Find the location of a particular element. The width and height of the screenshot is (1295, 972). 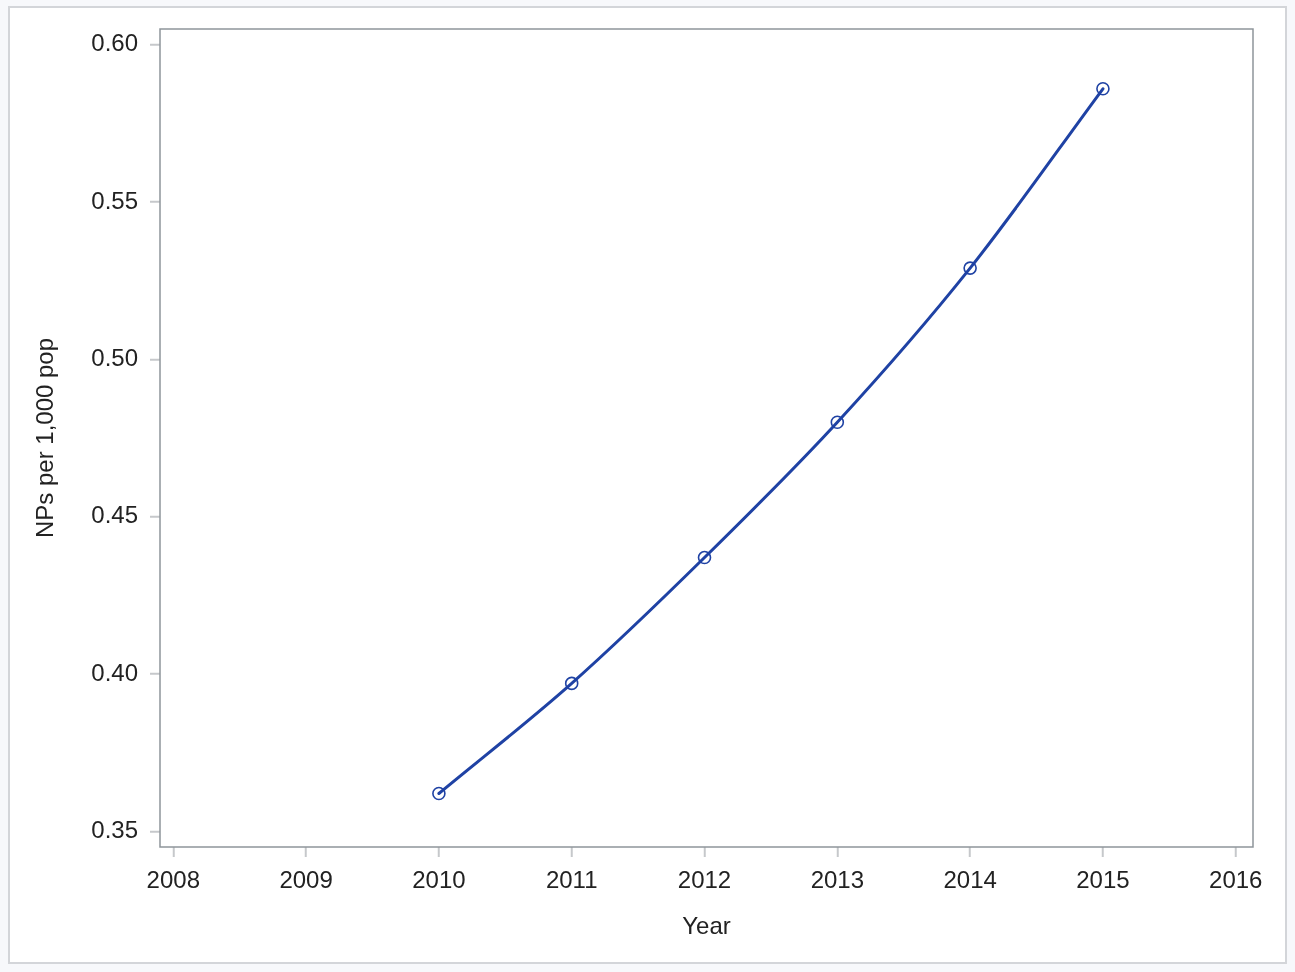

x-tick-label: 2012 is located at coordinates (704, 880).